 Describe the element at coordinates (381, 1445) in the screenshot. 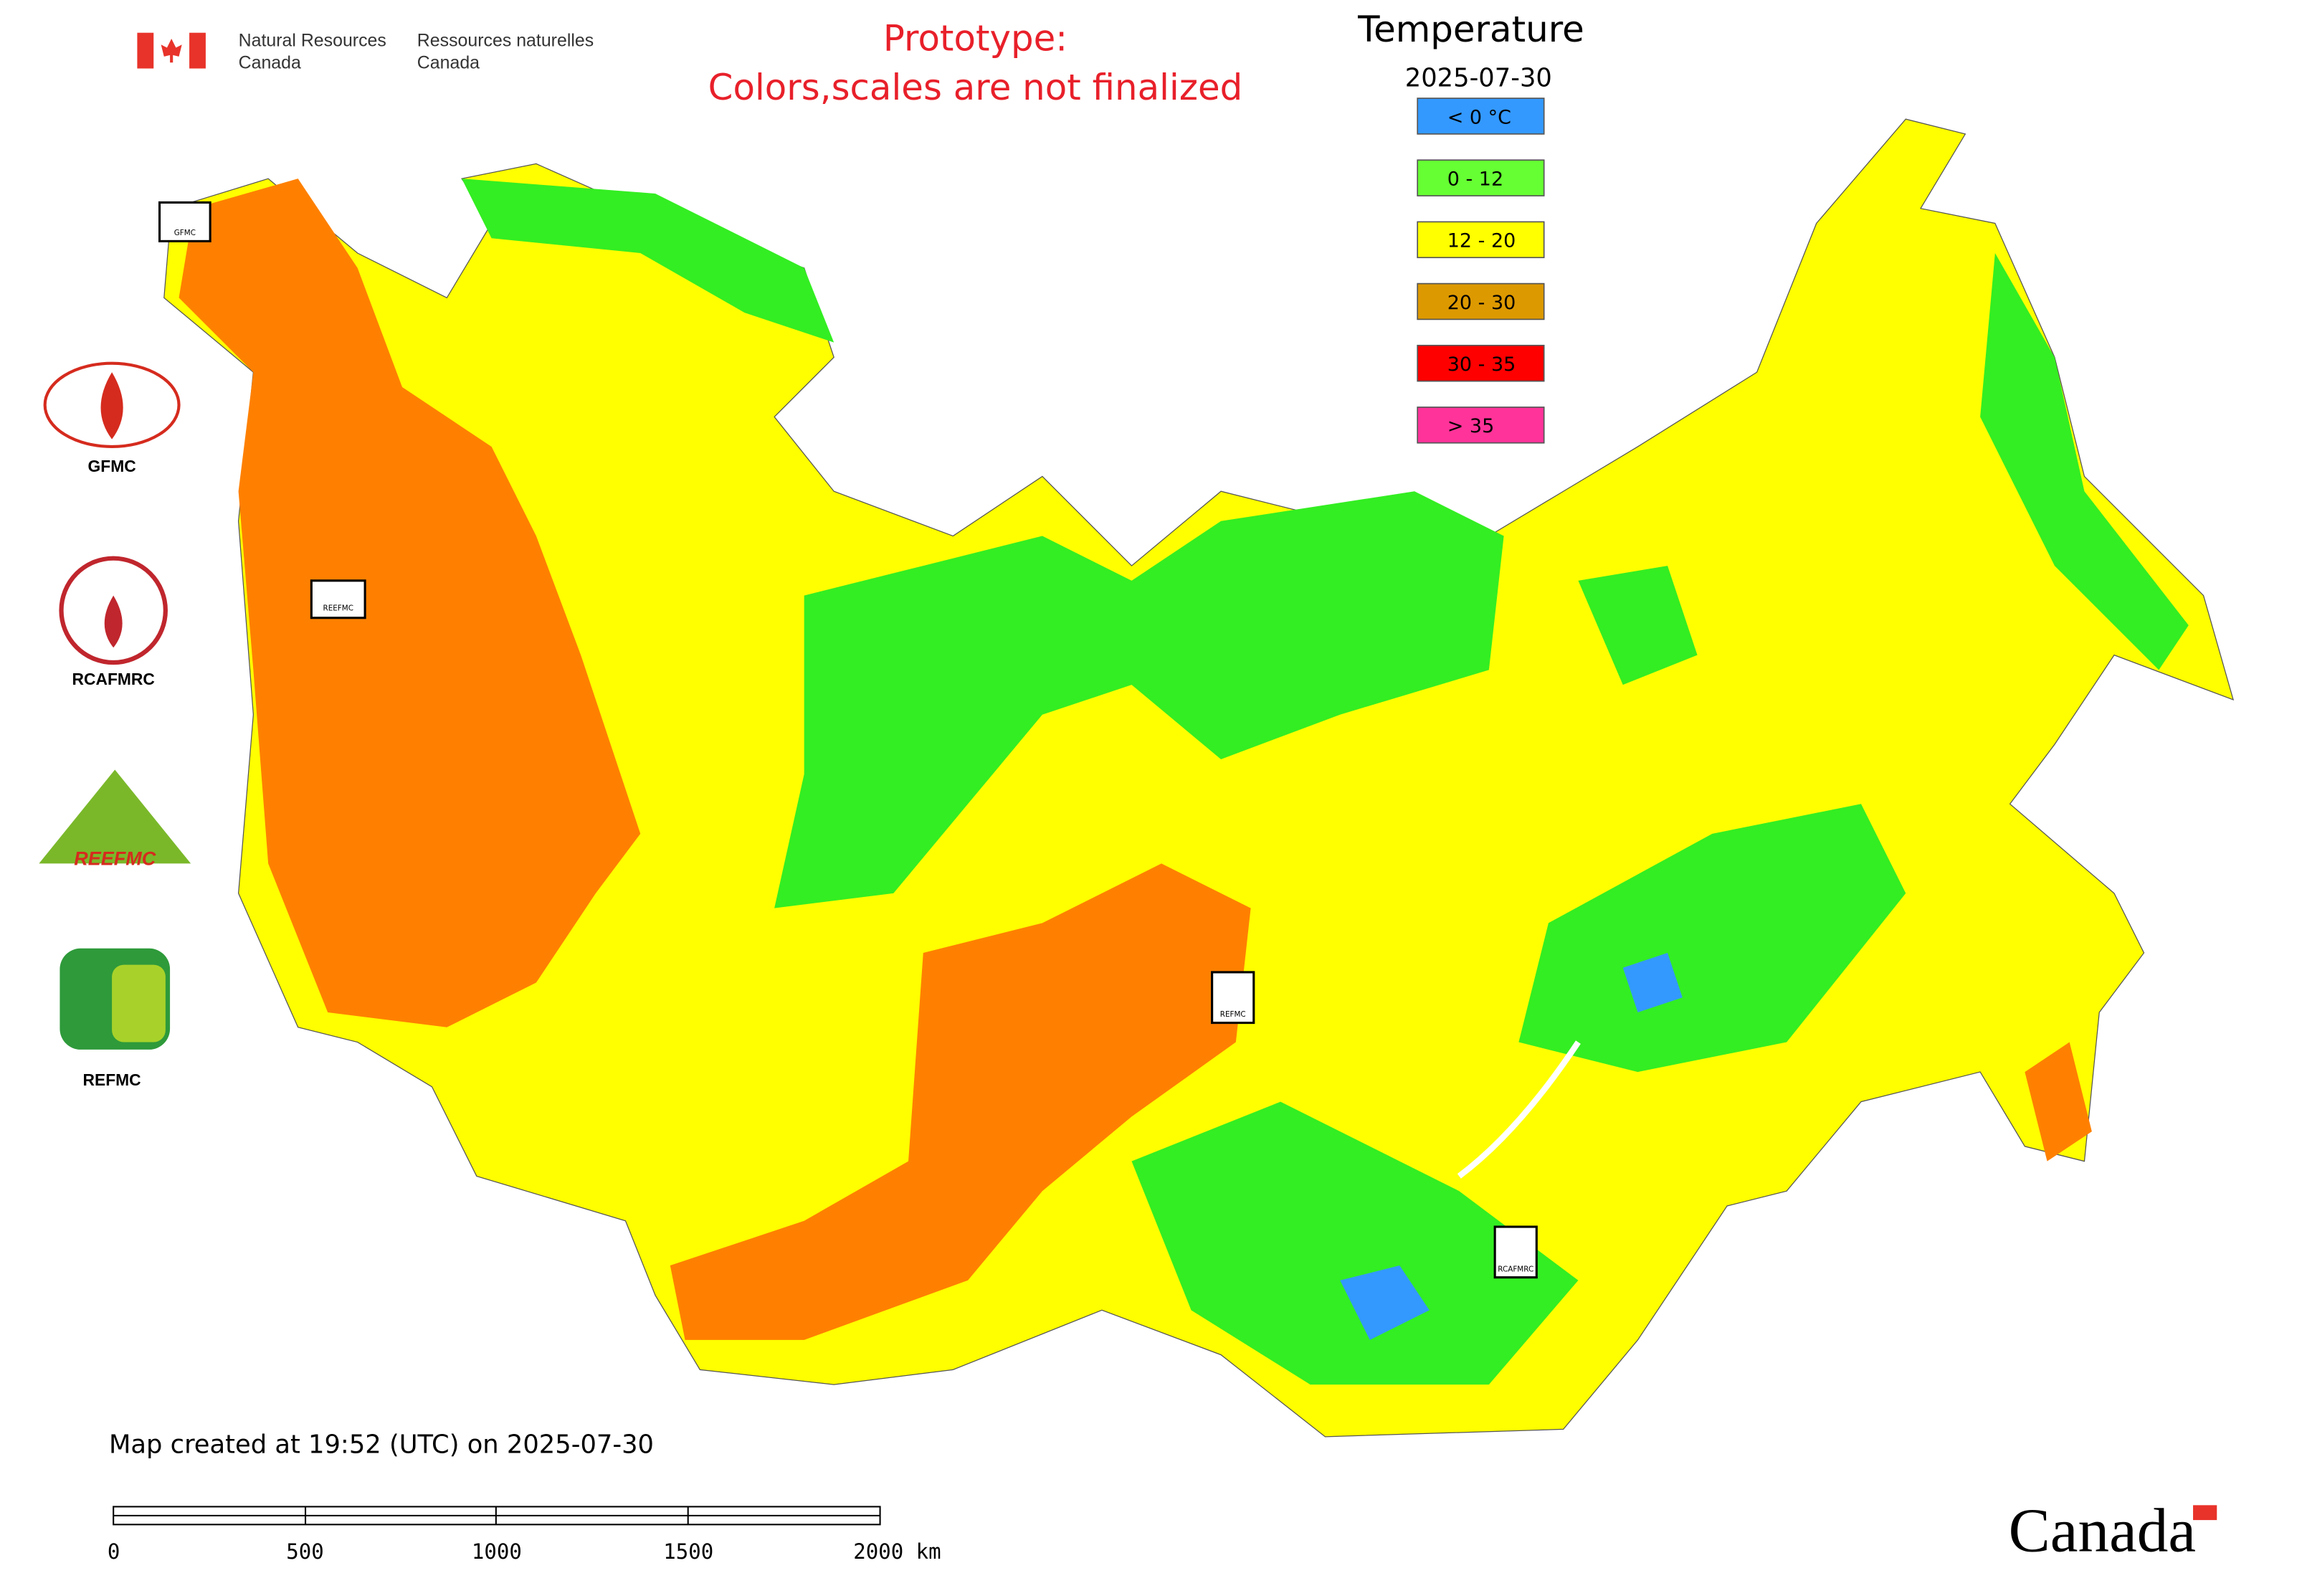

I see `created-note: Map created at 19:52 (UTC) on 2025-07-30` at that location.